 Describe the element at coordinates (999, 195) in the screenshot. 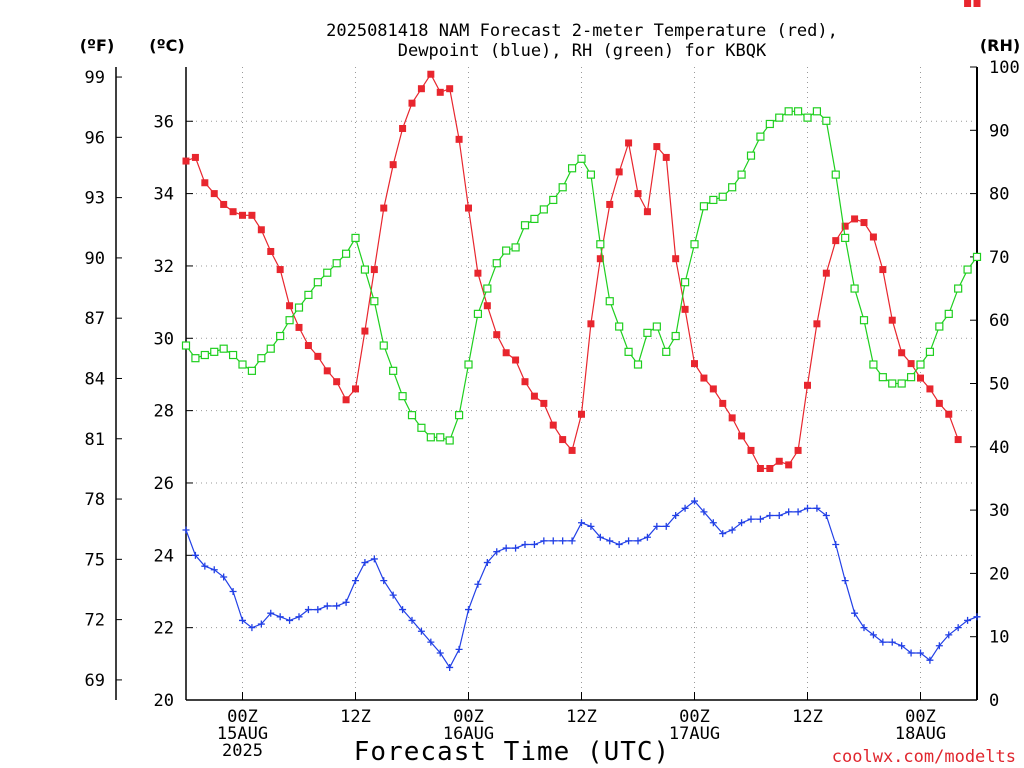

I see `rh-tick-label: 80` at that location.